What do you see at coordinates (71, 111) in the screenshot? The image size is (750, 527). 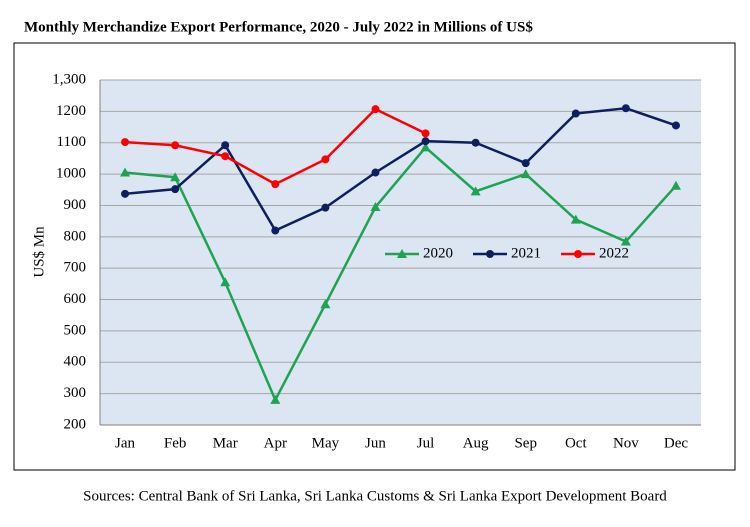 I see `y-tick-label: 1200` at bounding box center [71, 111].